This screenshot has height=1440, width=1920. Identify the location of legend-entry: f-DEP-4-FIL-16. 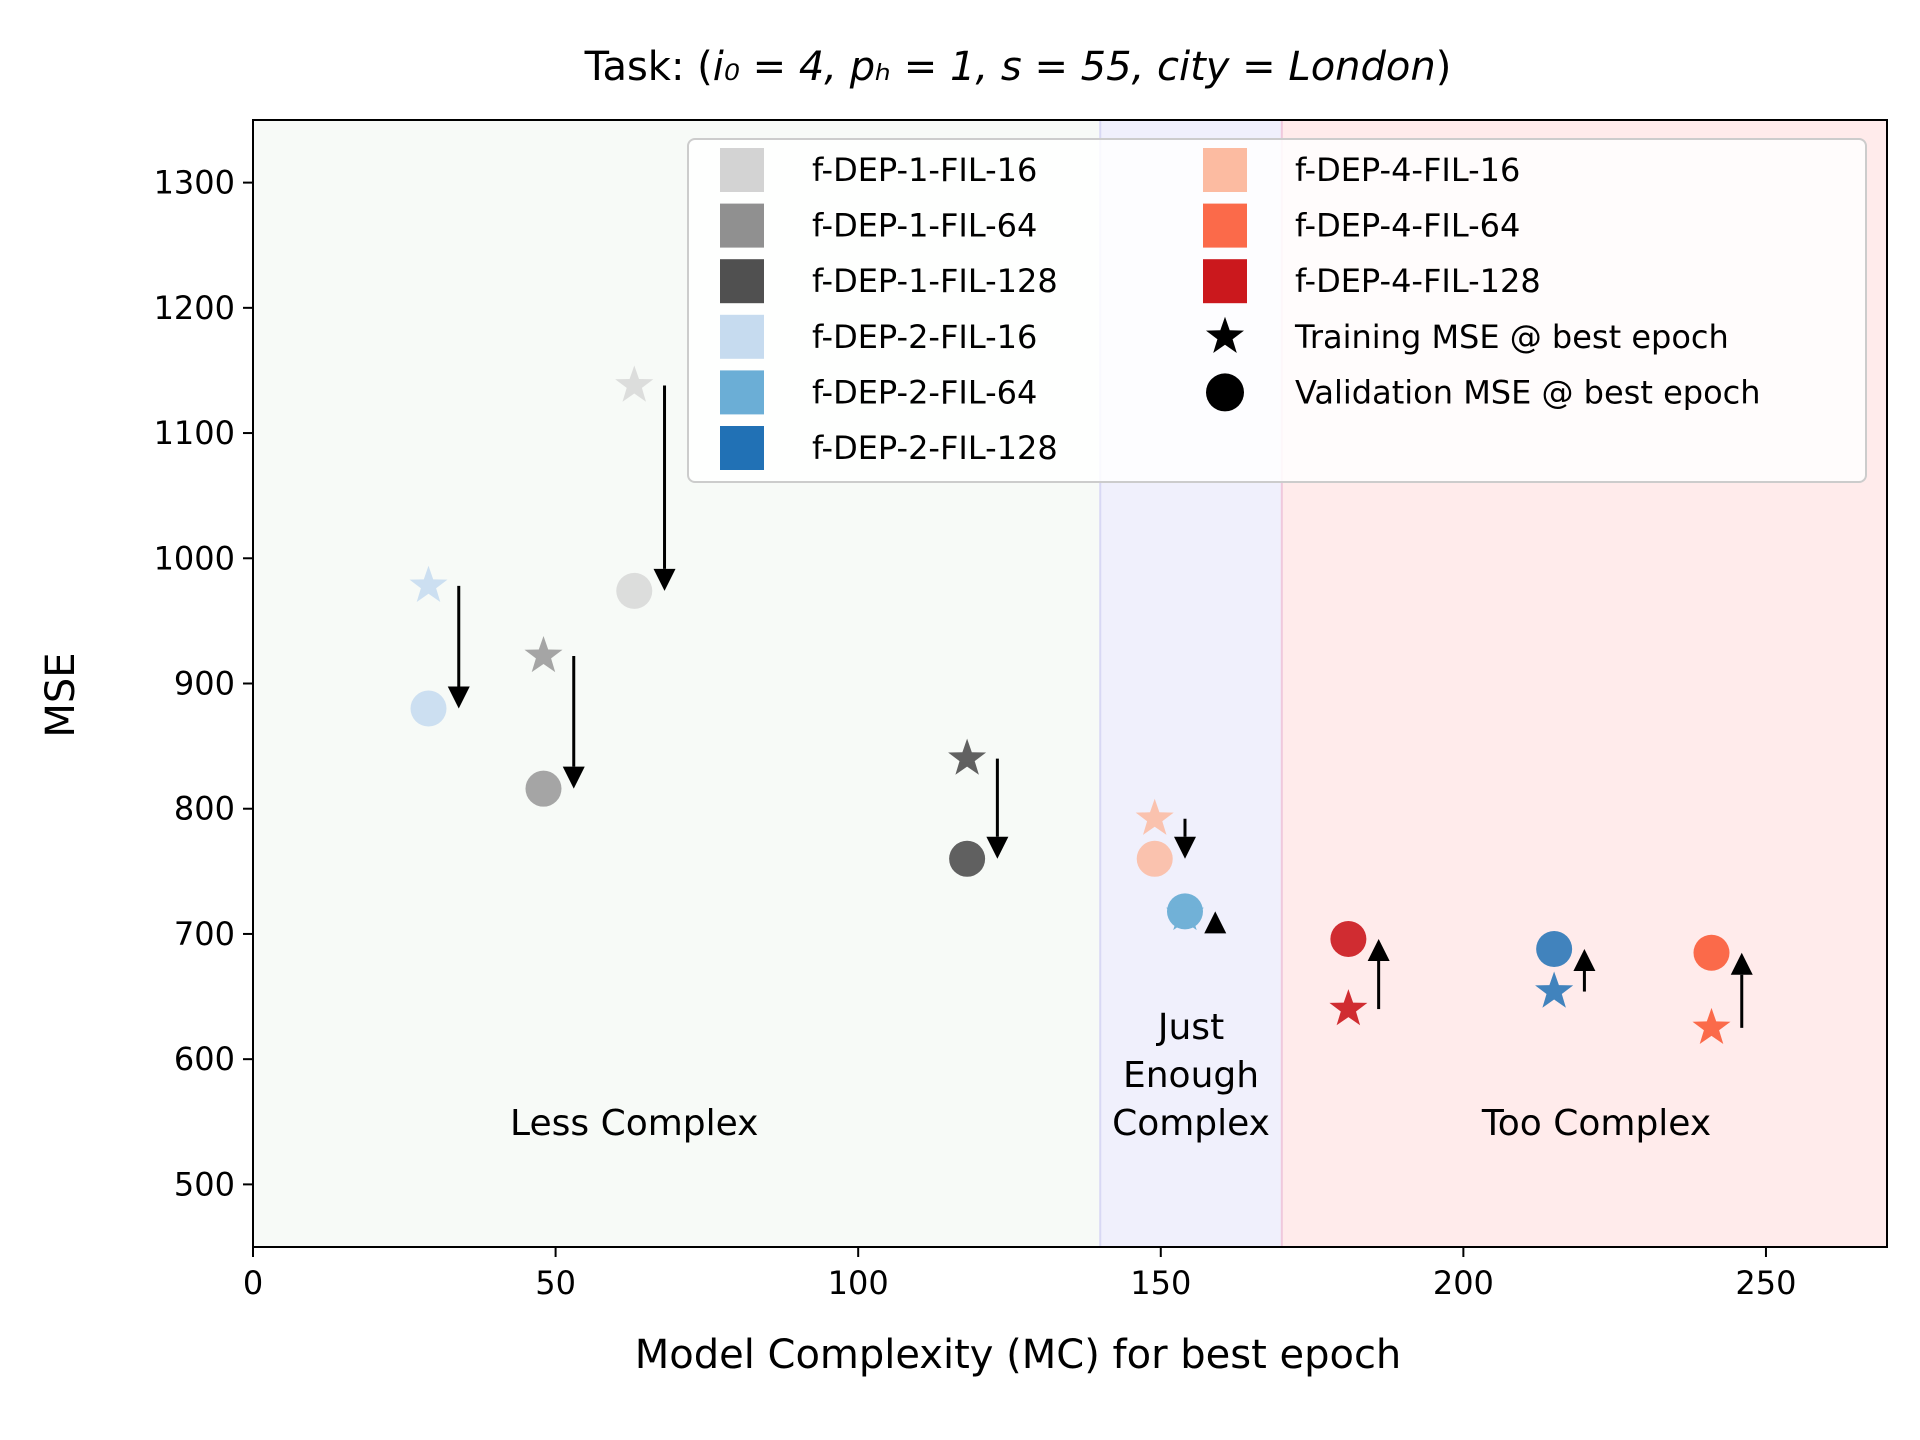
(1361, 170).